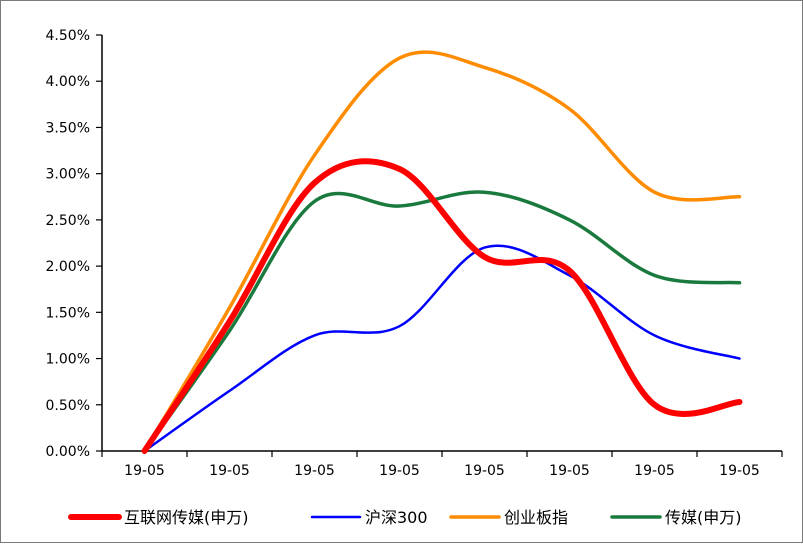 Image resolution: width=803 pixels, height=544 pixels. I want to click on y-tick-label: 2.50%, so click(68, 221).